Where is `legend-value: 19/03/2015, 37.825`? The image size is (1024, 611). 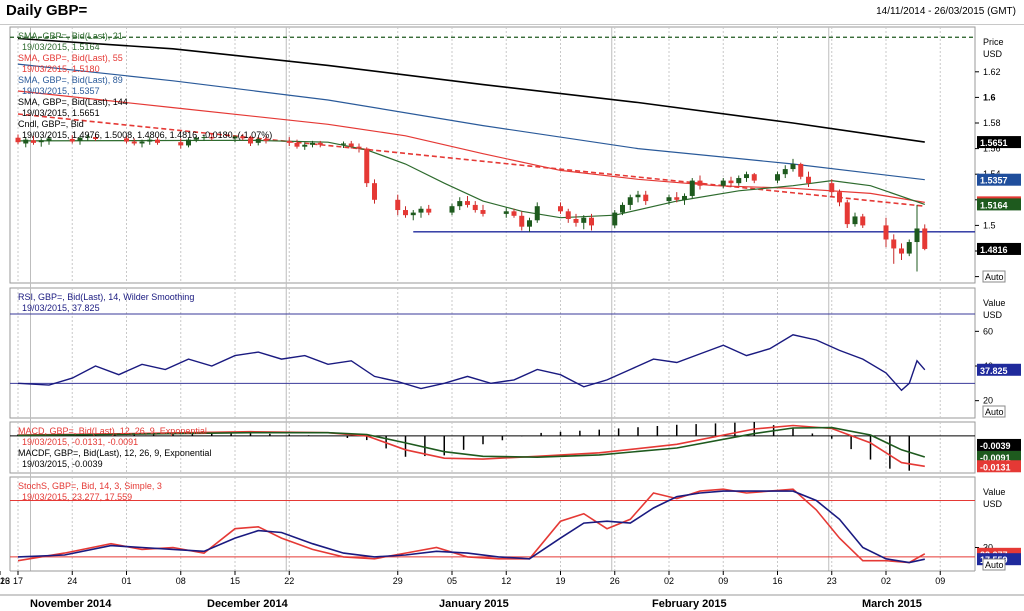 legend-value: 19/03/2015, 37.825 is located at coordinates (61, 308).